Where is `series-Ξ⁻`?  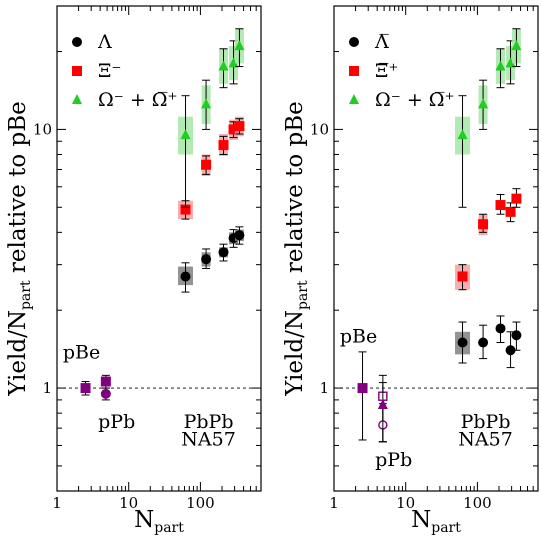 series-Ξ⁻ is located at coordinates (211, 168).